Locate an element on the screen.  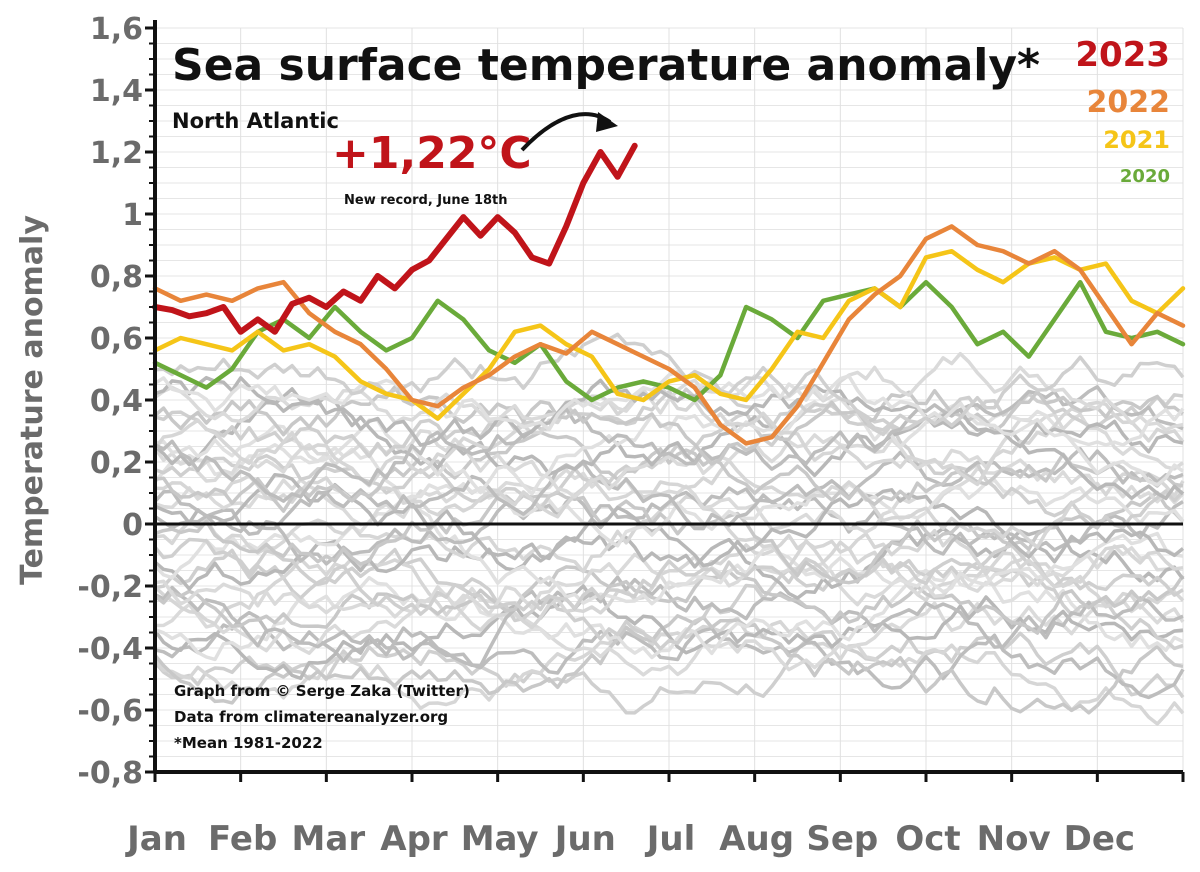
x-tick-label: Feb is located at coordinates (242, 839).